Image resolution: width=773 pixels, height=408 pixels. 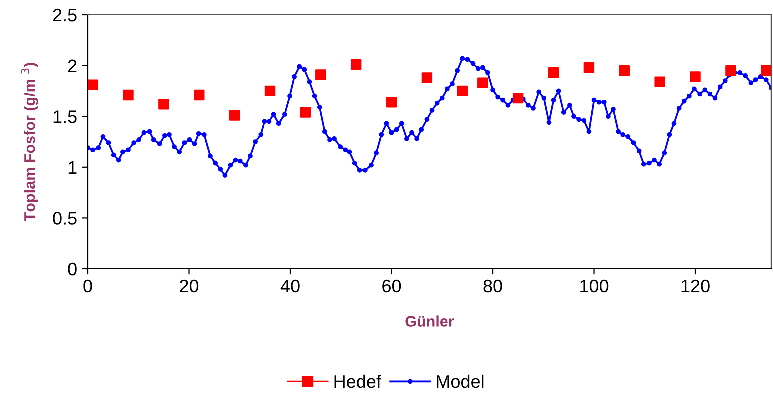 What do you see at coordinates (493, 286) in the screenshot?
I see `x-tick-label: 80` at bounding box center [493, 286].